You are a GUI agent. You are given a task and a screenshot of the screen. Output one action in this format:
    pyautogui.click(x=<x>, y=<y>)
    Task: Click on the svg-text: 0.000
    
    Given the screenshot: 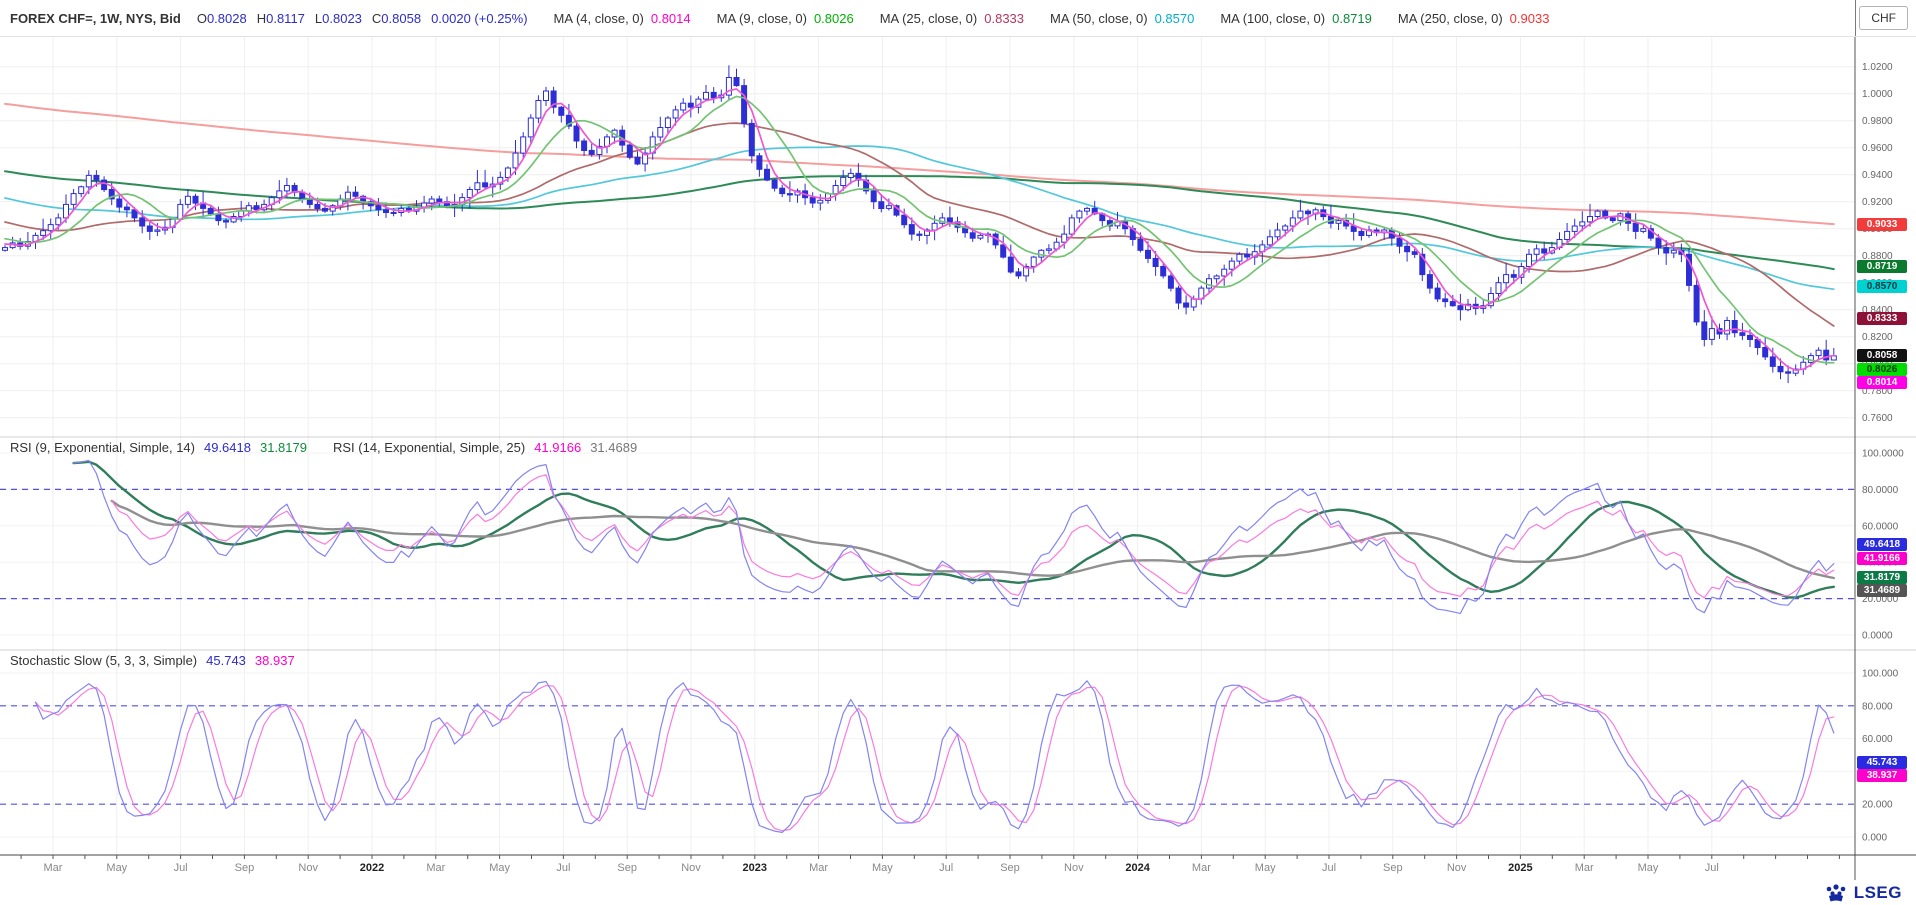 What is the action you would take?
    pyautogui.click(x=1874, y=838)
    